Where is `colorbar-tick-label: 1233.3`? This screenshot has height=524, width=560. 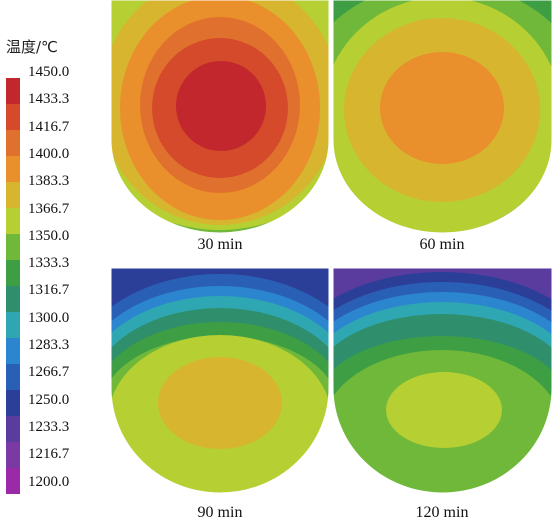
colorbar-tick-label: 1233.3 is located at coordinates (49, 426).